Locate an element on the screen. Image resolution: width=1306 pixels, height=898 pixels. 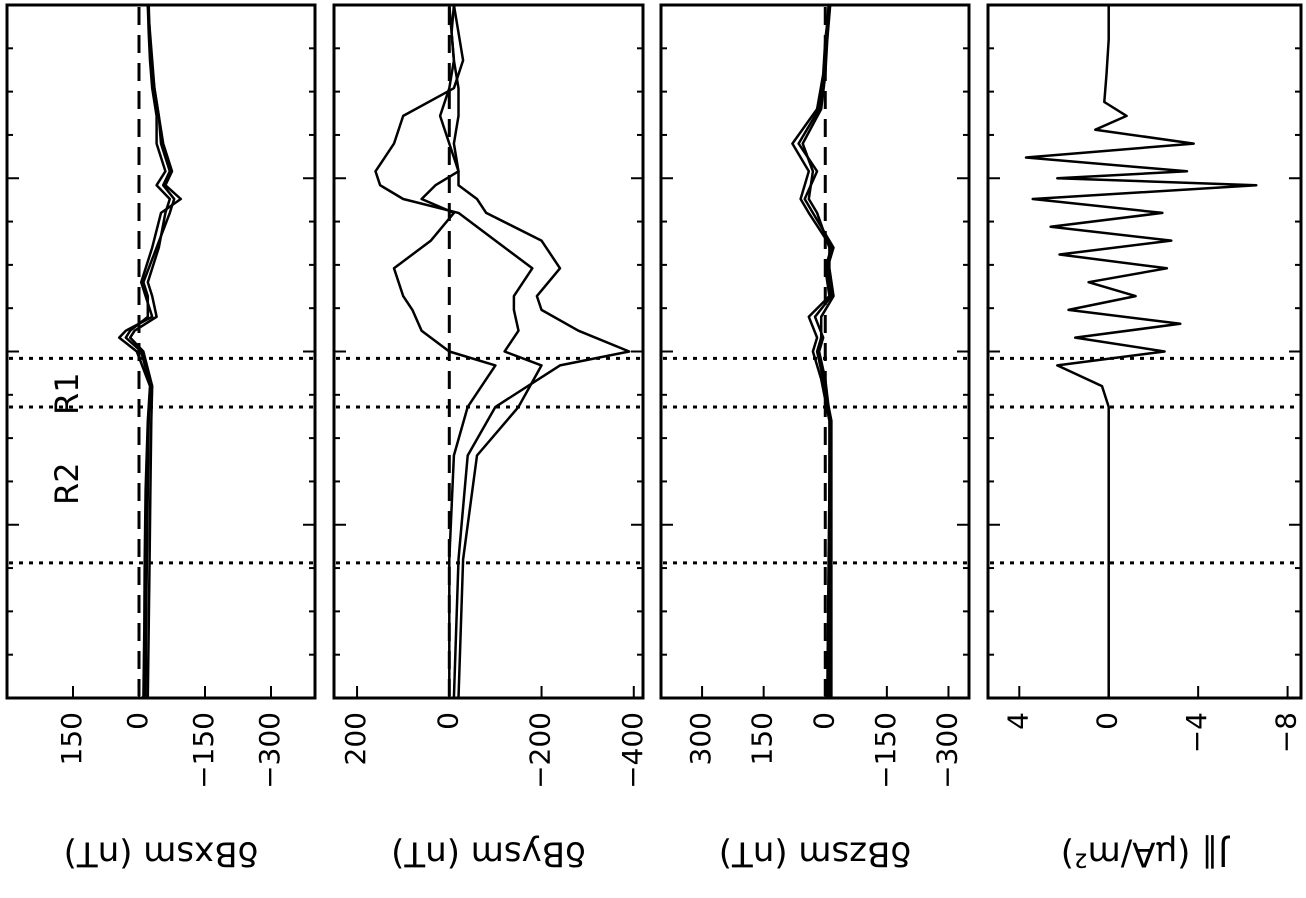
boundary-label-r1: R1 is located at coordinates (67, 393).